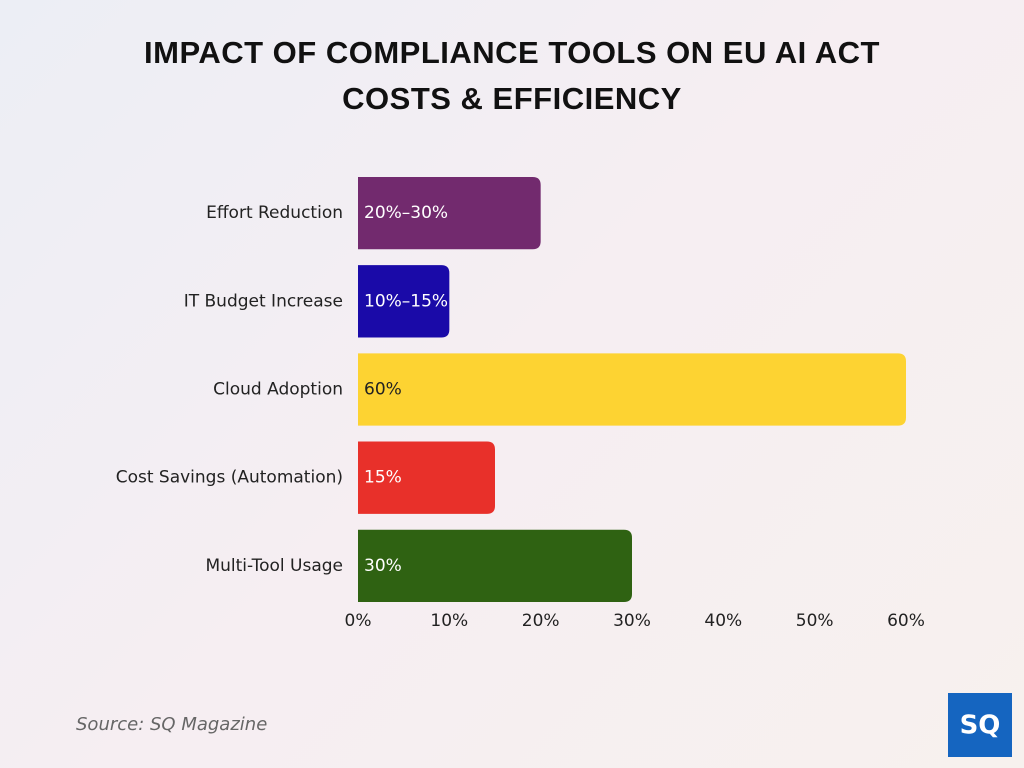 The height and width of the screenshot is (768, 1024). What do you see at coordinates (723, 621) in the screenshot?
I see `x-tick-label: 40%` at bounding box center [723, 621].